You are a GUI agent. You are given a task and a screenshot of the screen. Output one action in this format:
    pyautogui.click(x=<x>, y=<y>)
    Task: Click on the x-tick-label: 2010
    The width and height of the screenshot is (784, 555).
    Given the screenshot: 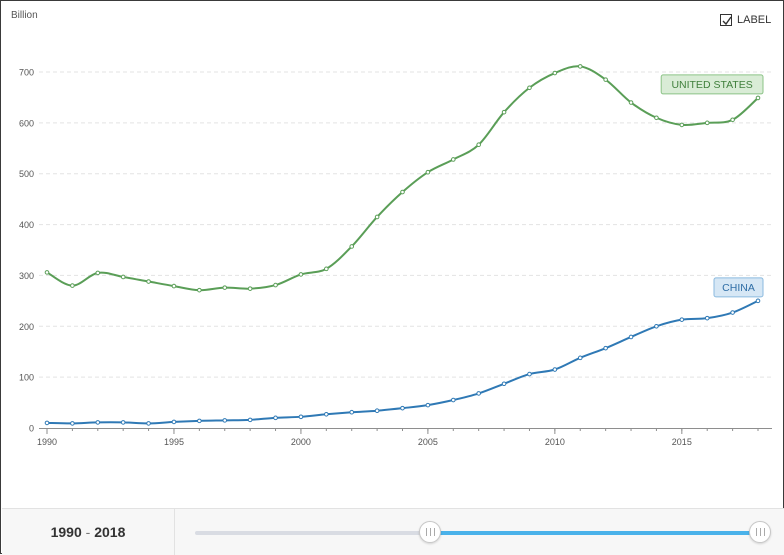 What is the action you would take?
    pyautogui.click(x=555, y=442)
    